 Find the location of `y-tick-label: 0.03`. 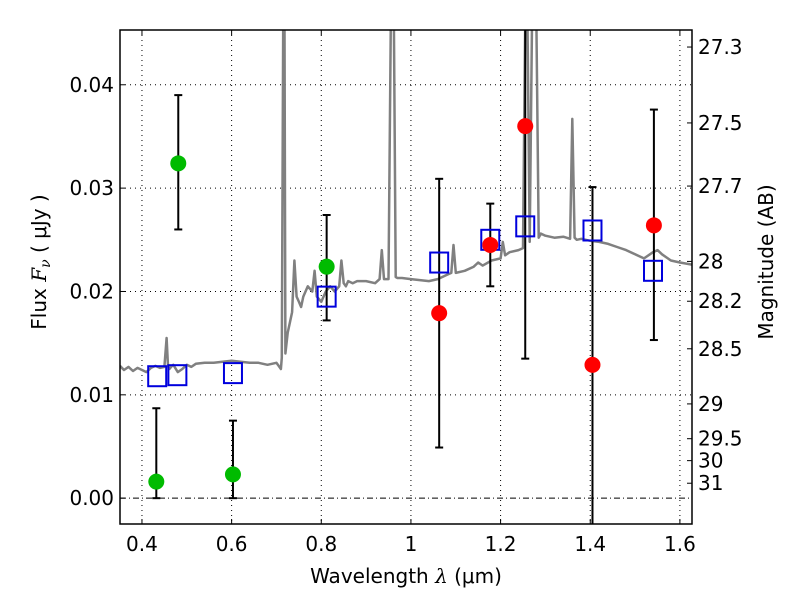

y-tick-label: 0.03 is located at coordinates (91, 188).